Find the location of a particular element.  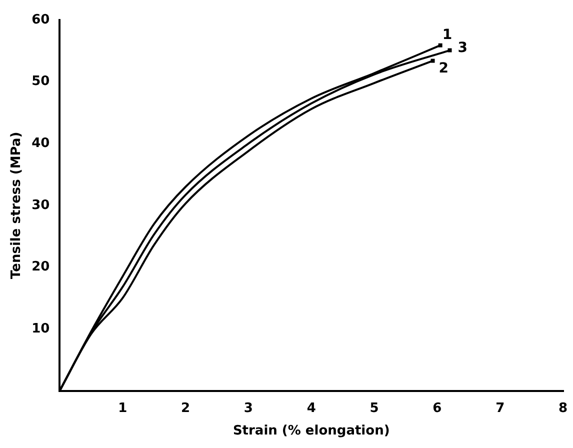

y-tick-label: 40 is located at coordinates (41, 143).